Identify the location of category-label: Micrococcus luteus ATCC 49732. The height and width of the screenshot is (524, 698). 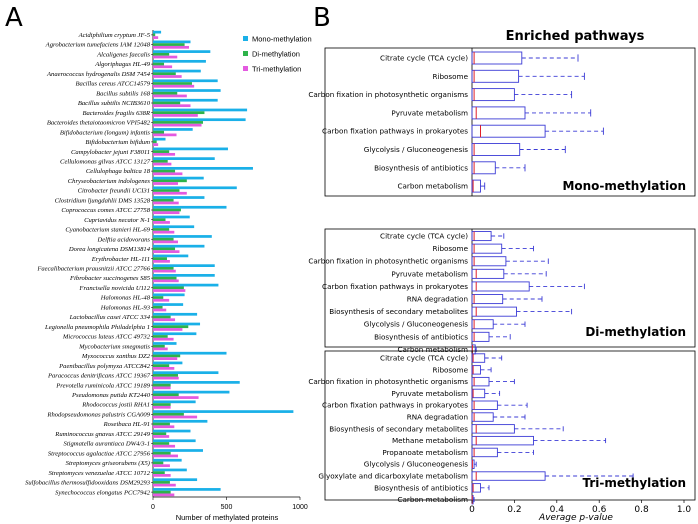
(106, 337).